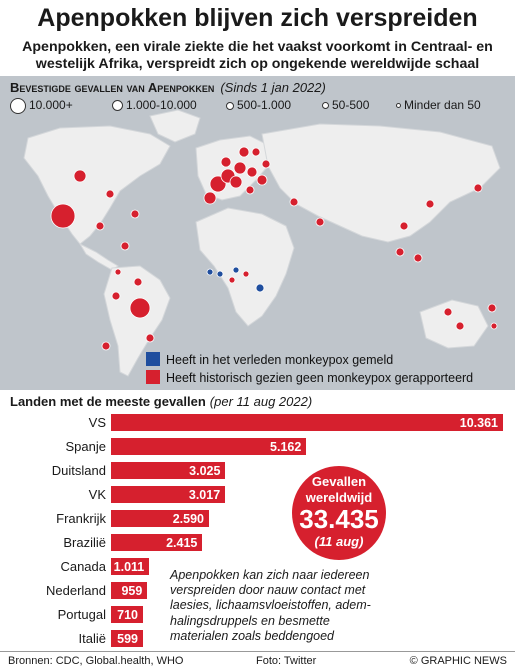 This screenshot has height=672, width=515. Describe the element at coordinates (175, 126) in the screenshot. I see `greenland-shape` at that location.